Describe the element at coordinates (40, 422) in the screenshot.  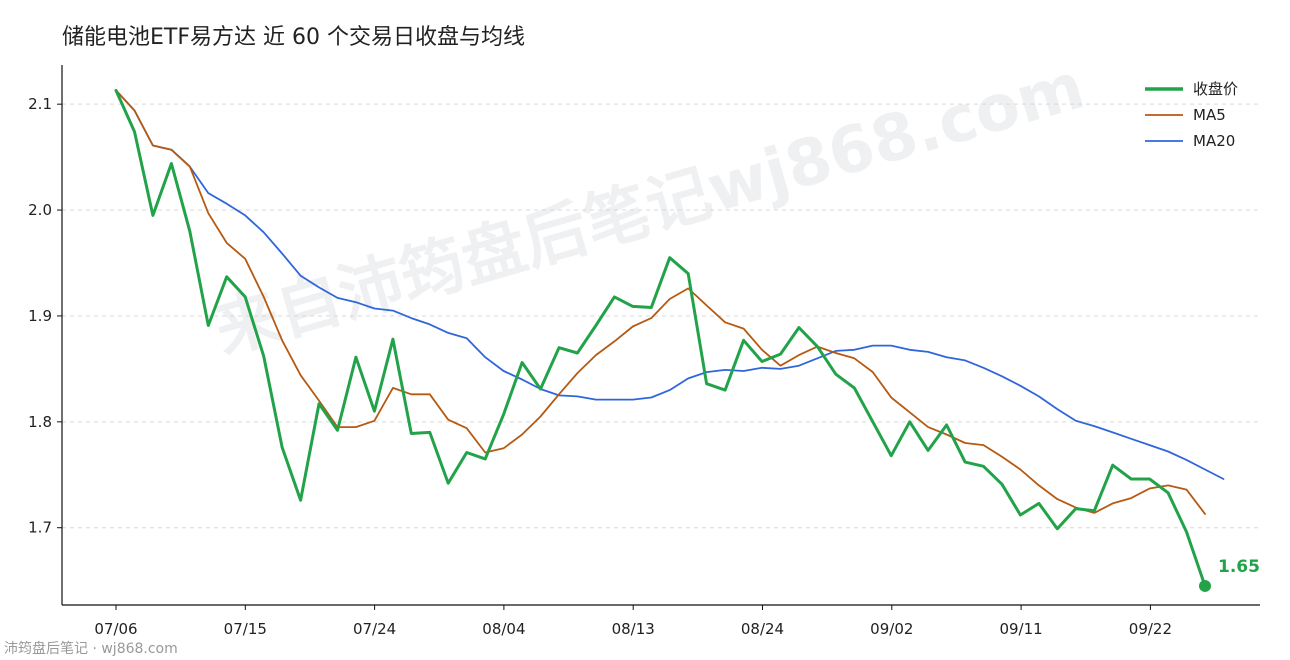
I see `y-tick-label: 1.8` at that location.